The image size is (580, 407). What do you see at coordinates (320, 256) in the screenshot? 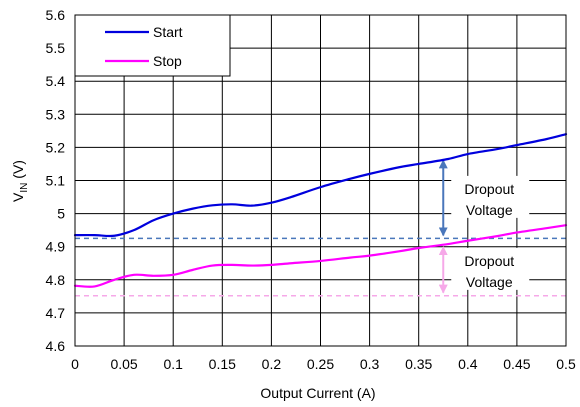
I see `series-line-stop` at bounding box center [320, 256].